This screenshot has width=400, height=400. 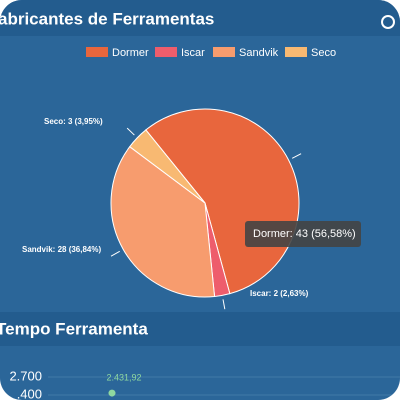 I want to click on data-label: Iscar: 2 (2,63%), so click(x=279, y=293).